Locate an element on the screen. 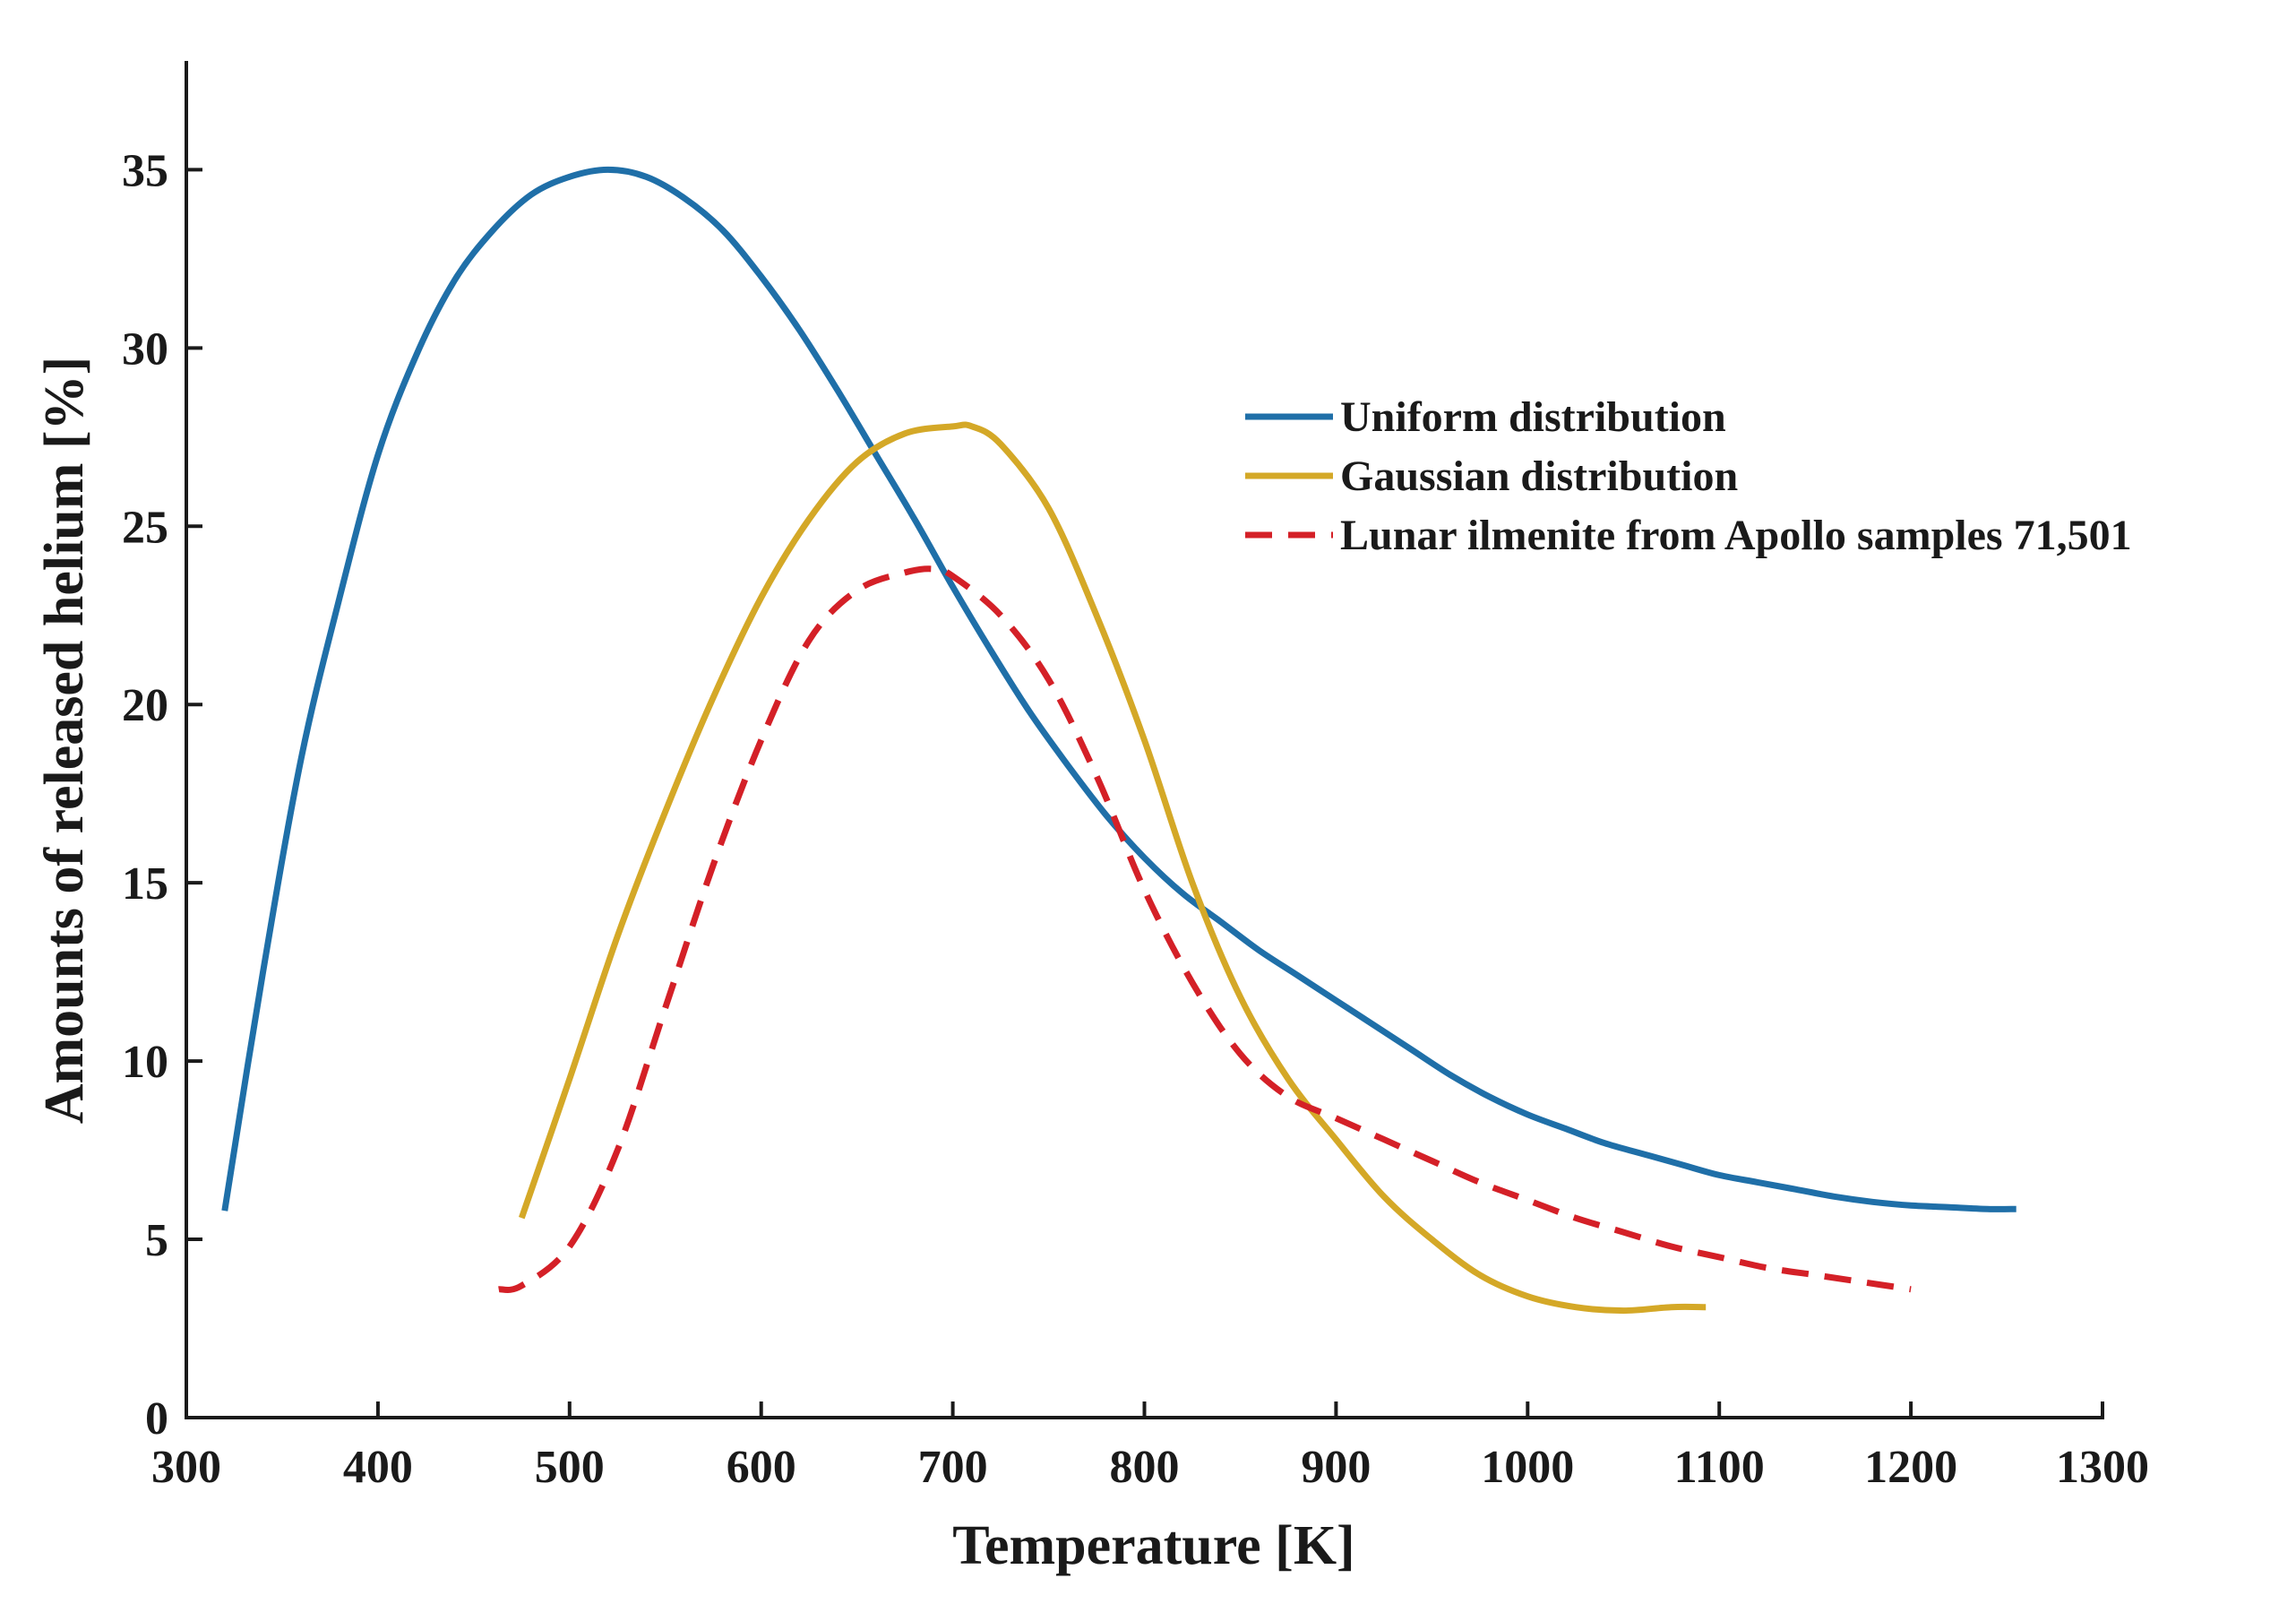 Image resolution: width=2296 pixels, height=1604 pixels. x-tick-label: 900 is located at coordinates (1336, 1467).